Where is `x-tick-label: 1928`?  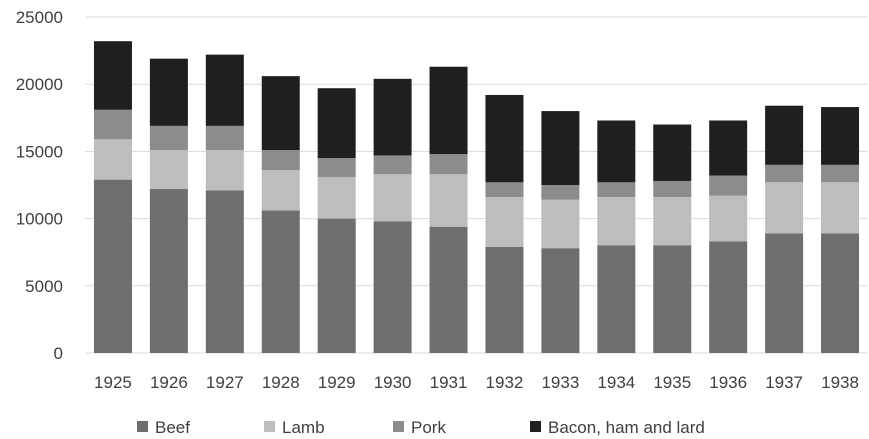
x-tick-label: 1928 is located at coordinates (281, 382).